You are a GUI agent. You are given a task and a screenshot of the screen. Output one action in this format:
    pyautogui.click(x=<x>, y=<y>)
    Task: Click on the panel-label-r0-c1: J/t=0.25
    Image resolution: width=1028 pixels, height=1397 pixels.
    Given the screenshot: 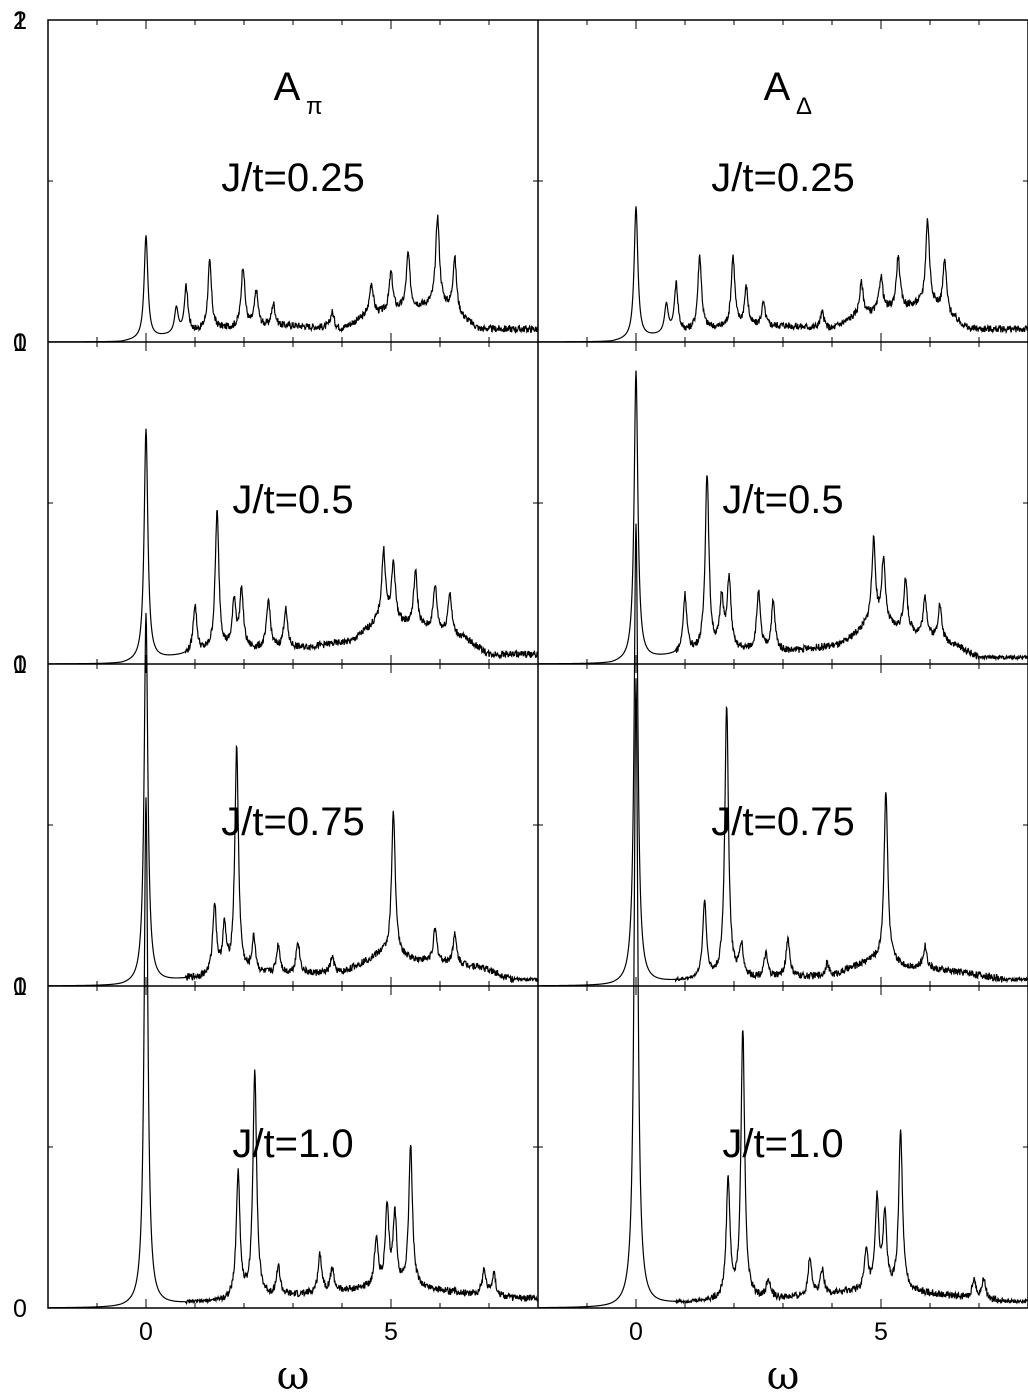 What is the action you would take?
    pyautogui.click(x=782, y=178)
    